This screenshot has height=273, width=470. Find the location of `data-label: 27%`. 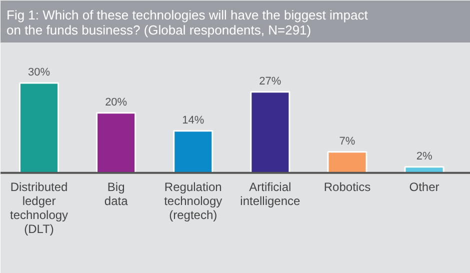

data-label: 27% is located at coordinates (270, 81).